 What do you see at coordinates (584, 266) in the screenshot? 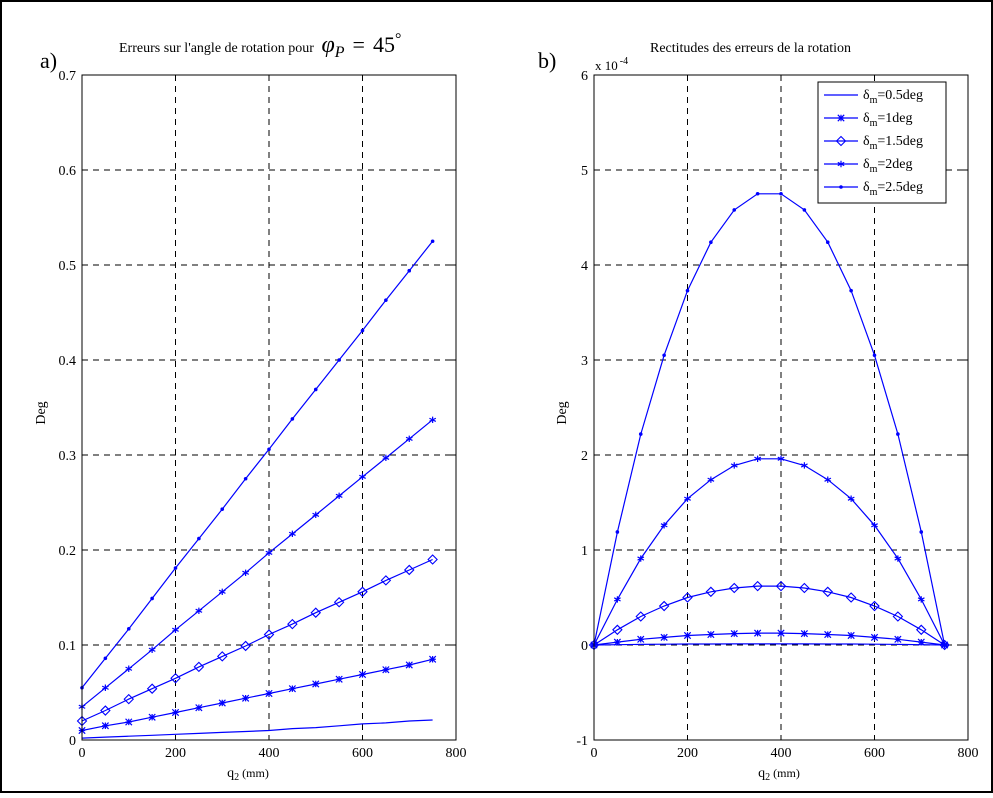
I see `panel-b-ytick-label: 4` at bounding box center [584, 266].